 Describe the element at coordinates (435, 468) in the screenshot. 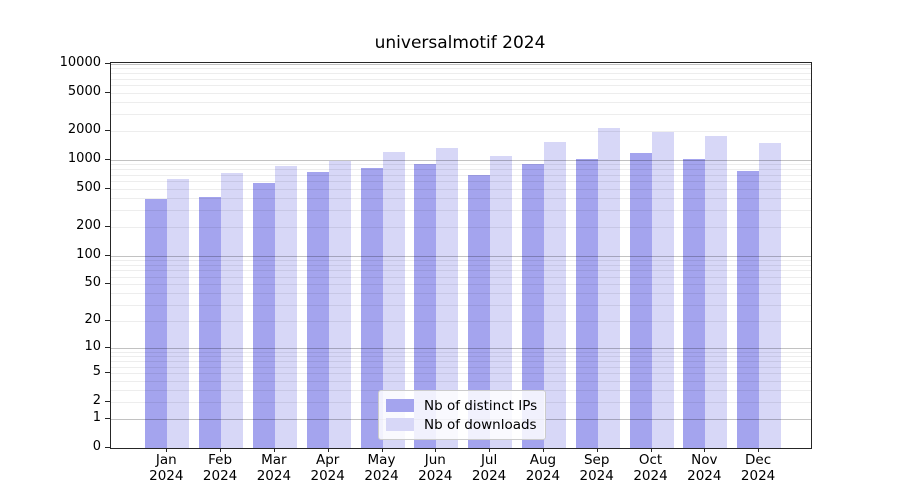

I see `x-tick-label-jun: Jun 2024` at that location.